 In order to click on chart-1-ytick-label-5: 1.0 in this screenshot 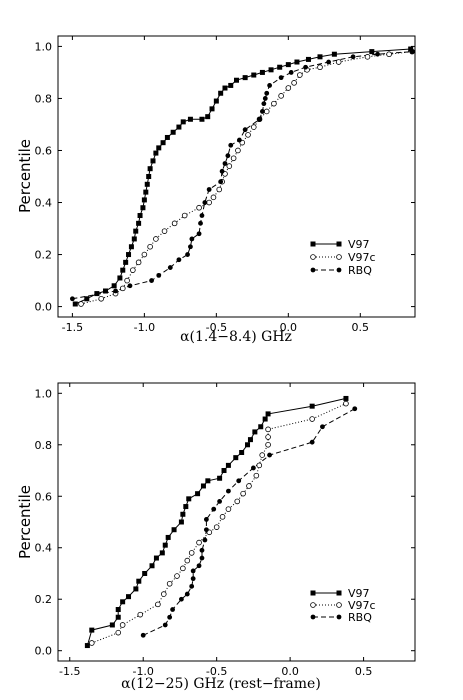, I will do `click(44, 46)`.